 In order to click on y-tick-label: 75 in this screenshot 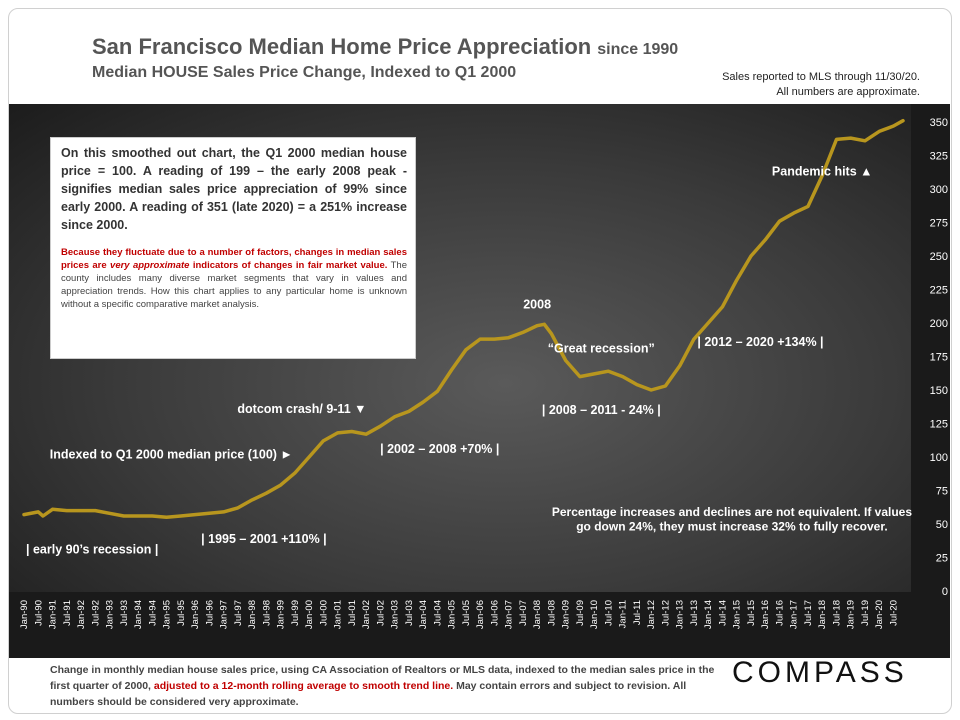, I will do `click(942, 492)`.